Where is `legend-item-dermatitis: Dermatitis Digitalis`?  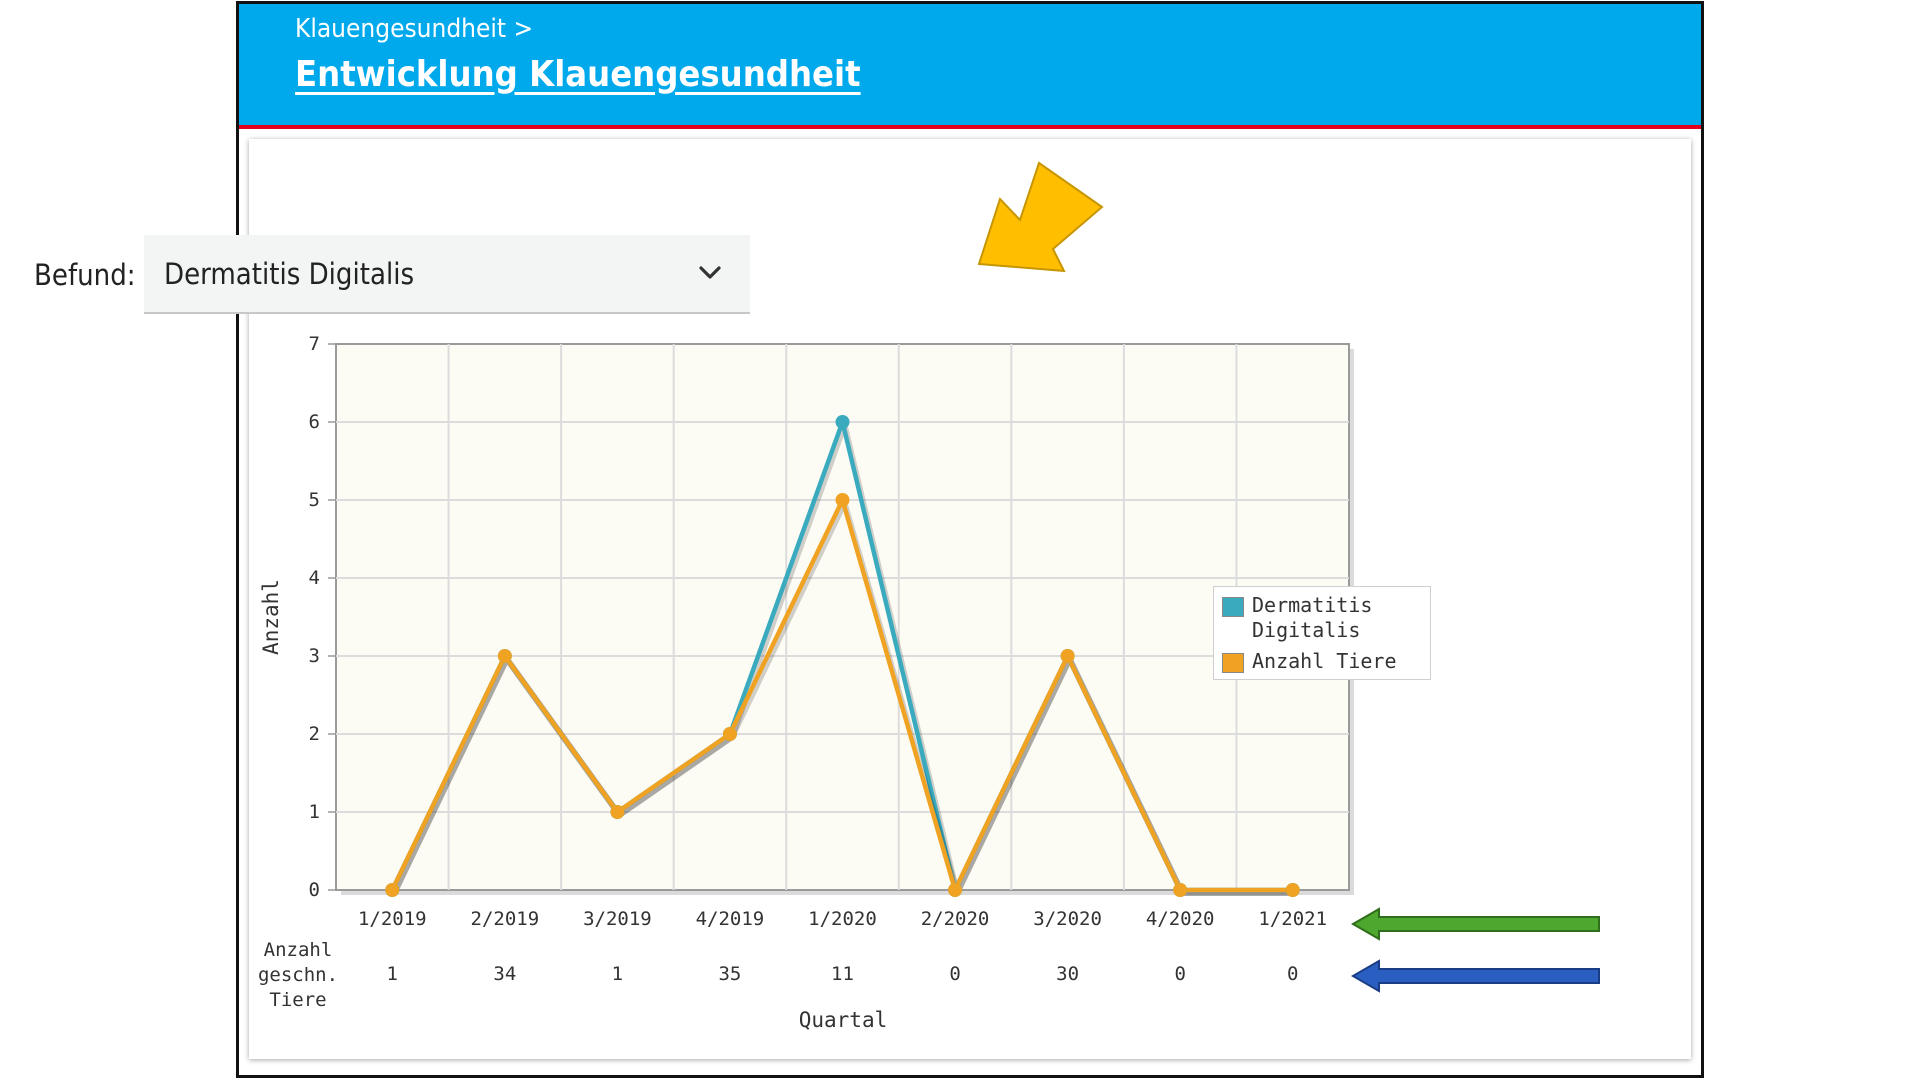
legend-item-dermatitis: Dermatitis Digitalis is located at coordinates (1322, 618).